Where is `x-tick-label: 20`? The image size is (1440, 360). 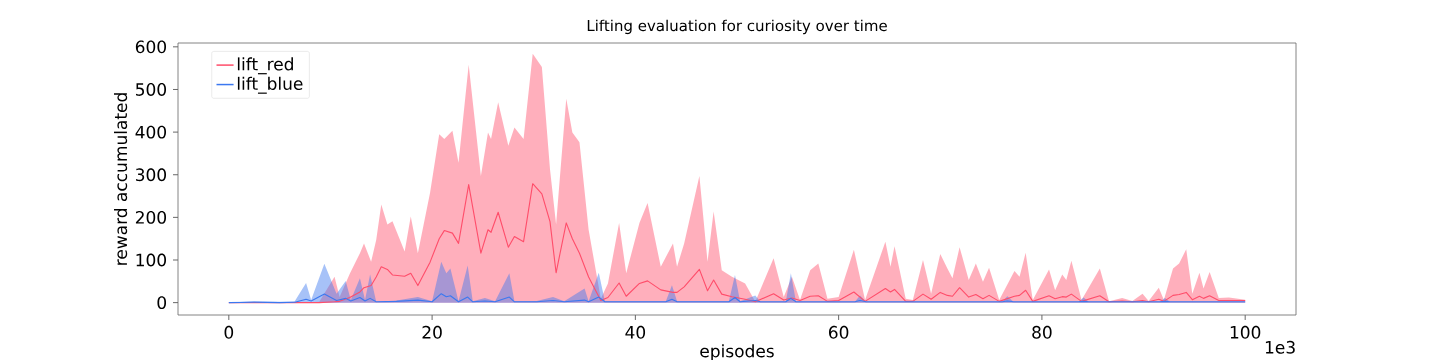
x-tick-label: 20 is located at coordinates (432, 332).